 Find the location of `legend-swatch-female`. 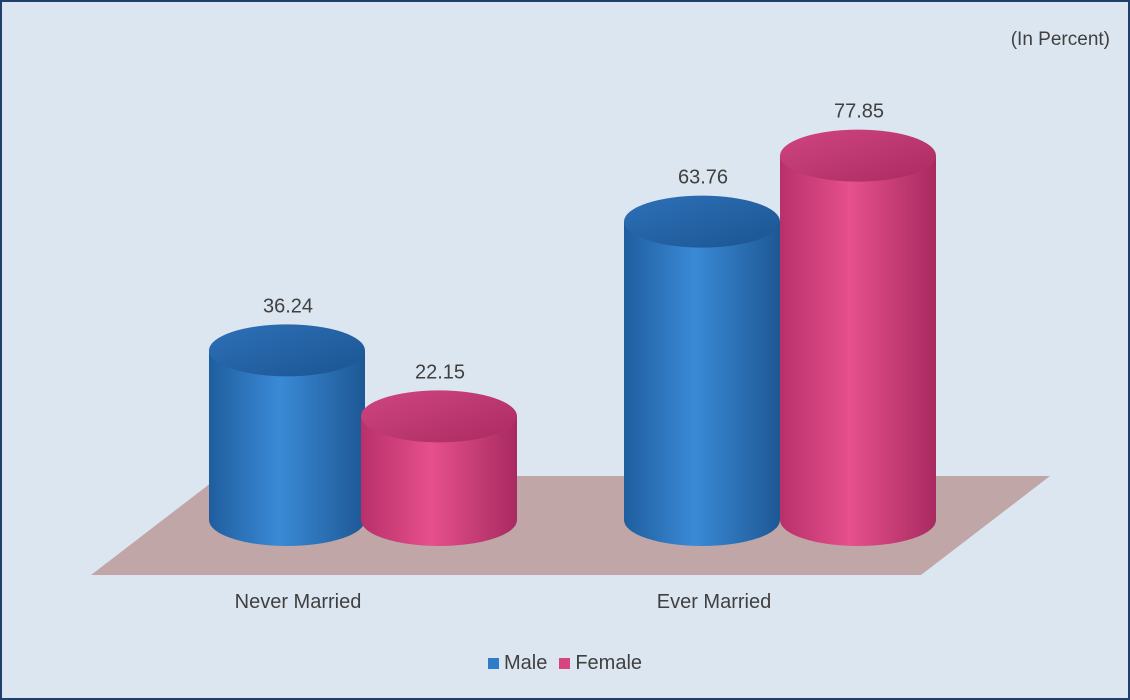

legend-swatch-female is located at coordinates (565, 663).